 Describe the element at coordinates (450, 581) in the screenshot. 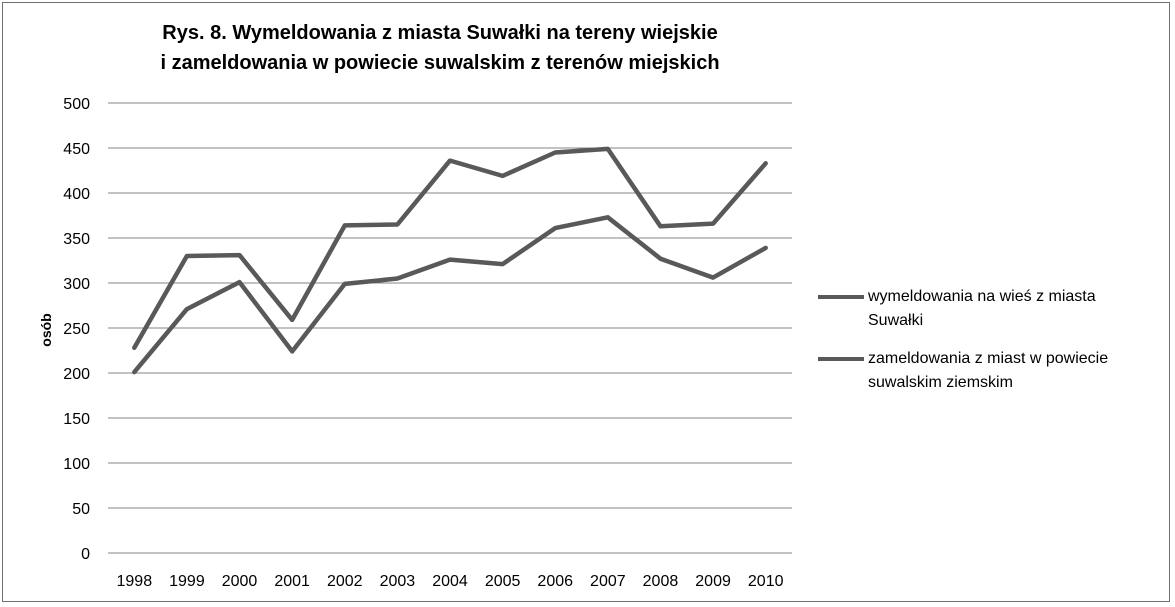

I see `x-tick-label-2004: 2004` at that location.